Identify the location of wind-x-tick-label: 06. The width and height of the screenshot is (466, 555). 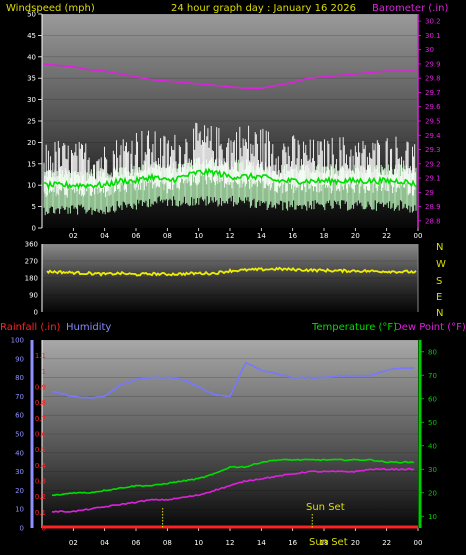
(136, 236).